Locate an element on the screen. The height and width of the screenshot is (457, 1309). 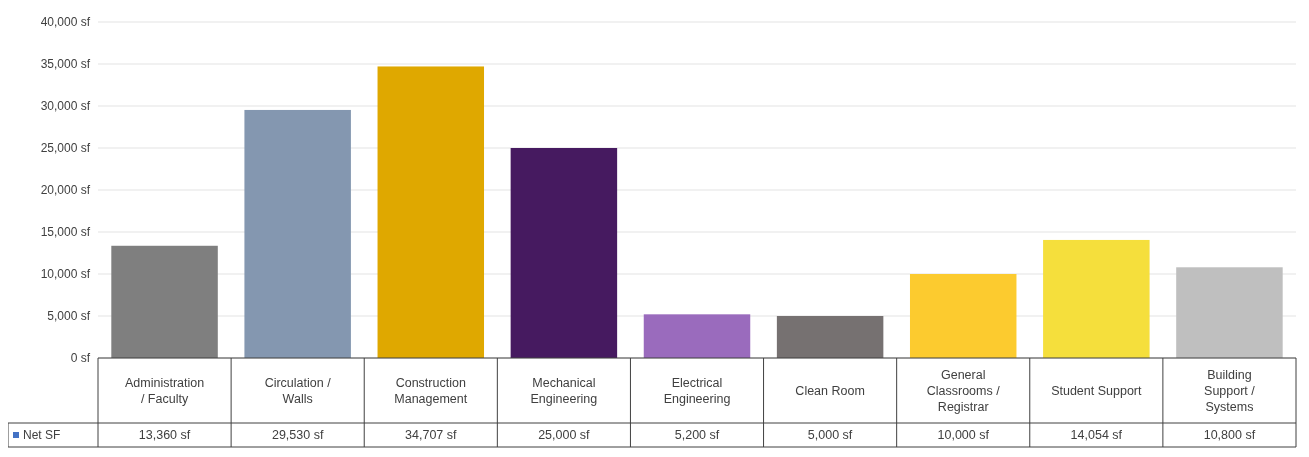
data-label: 29,530 sf is located at coordinates (297, 435).